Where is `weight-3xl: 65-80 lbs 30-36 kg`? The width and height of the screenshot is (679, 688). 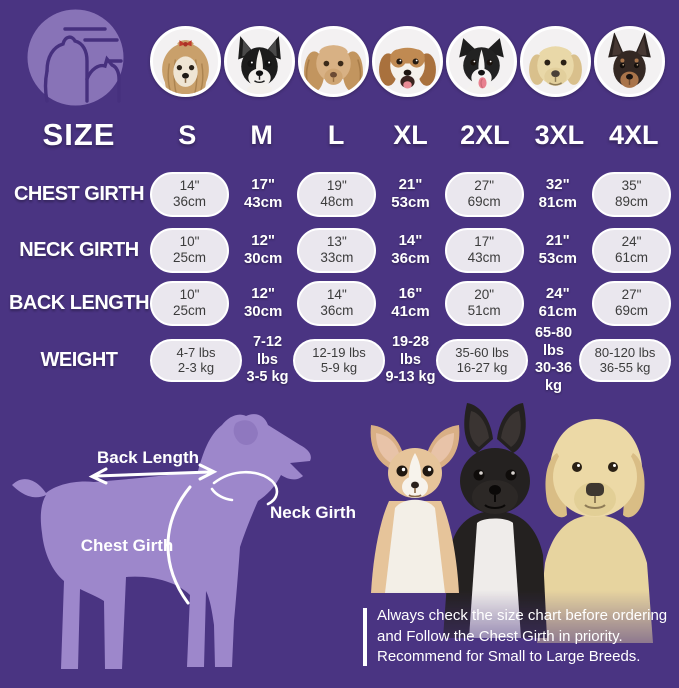
weight-3xl: 65-80 lbs 30-36 kg is located at coordinates (553, 360).